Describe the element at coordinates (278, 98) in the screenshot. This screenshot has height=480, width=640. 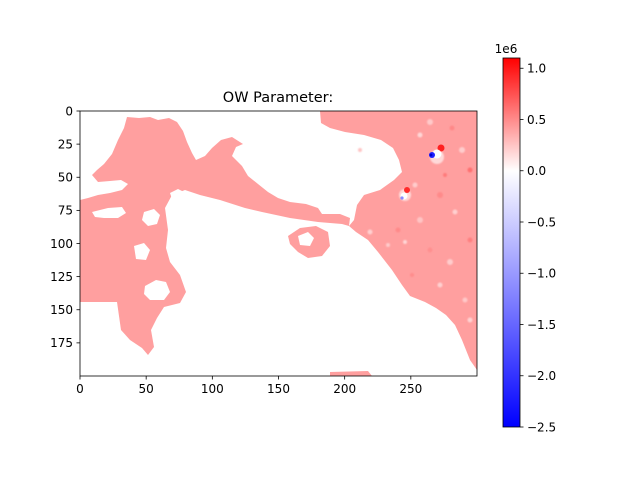
I see `chart-title: OW Parameter:` at that location.